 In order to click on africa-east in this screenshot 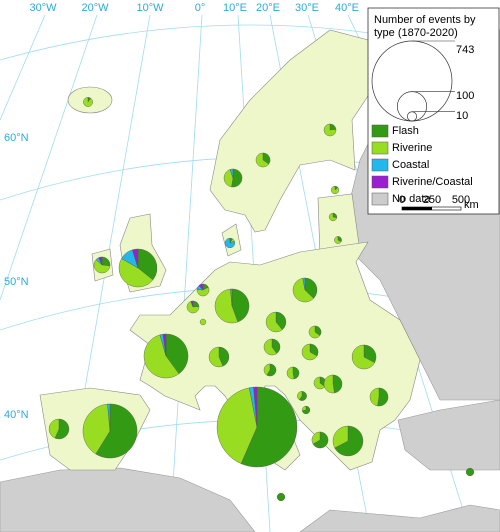, I will do `click(399, 518)`.